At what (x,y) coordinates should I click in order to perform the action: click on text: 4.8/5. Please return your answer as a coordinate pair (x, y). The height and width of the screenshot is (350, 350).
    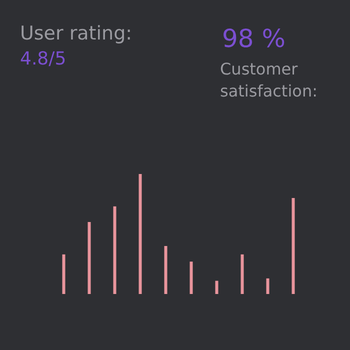
    Looking at the image, I should click on (43, 59).